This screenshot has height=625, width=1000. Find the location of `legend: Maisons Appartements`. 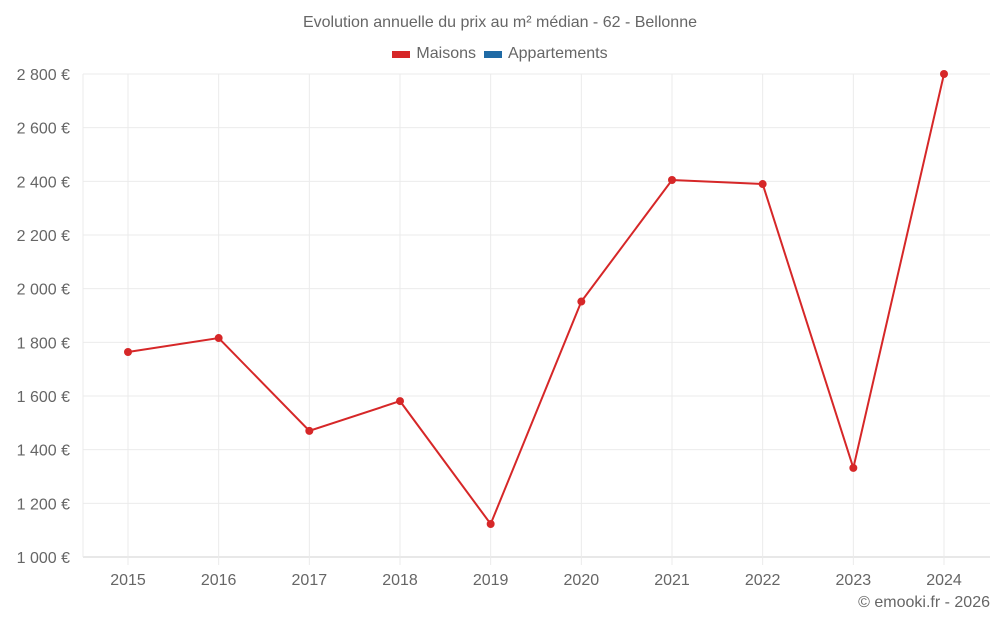

legend: Maisons Appartements is located at coordinates (500, 54).